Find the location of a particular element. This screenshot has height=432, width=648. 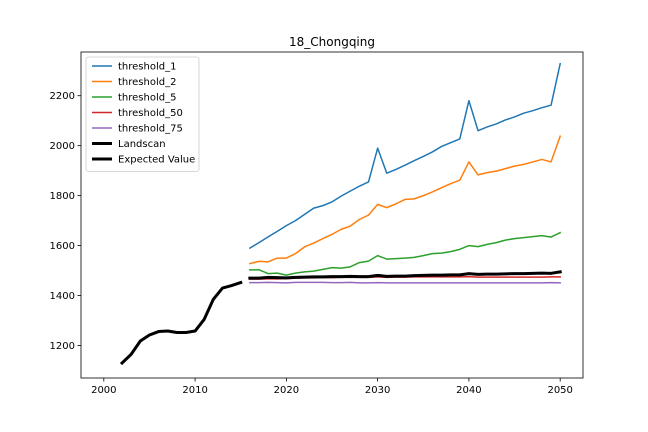

y-tick-label: 1200 is located at coordinates (62, 346).